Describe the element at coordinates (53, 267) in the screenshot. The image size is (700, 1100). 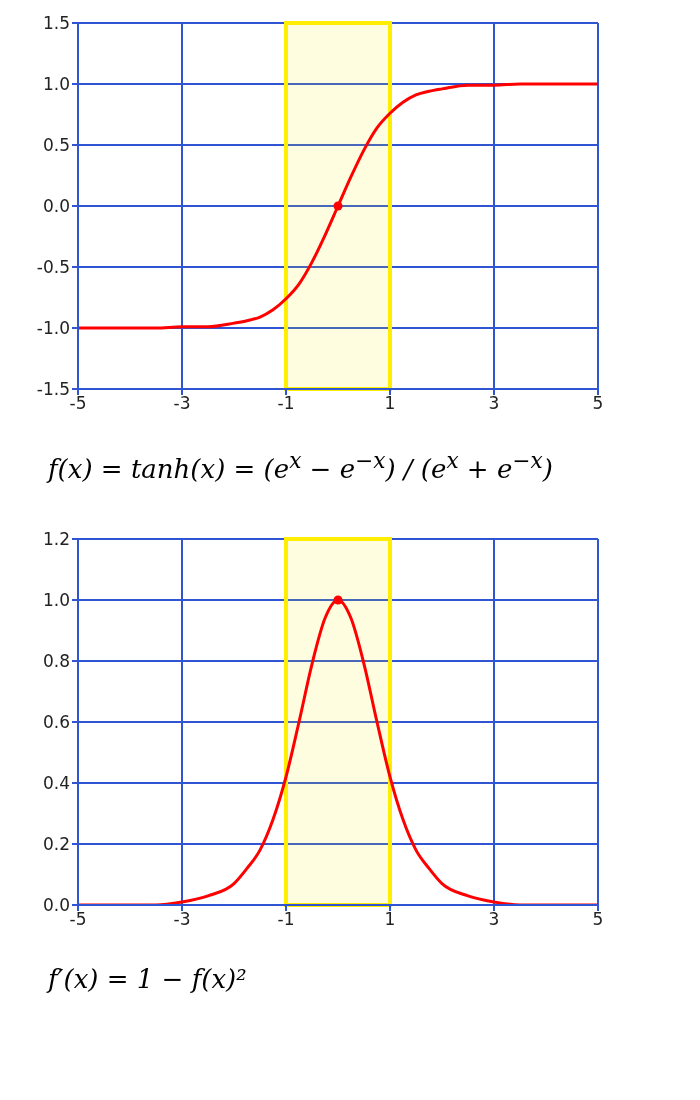
I see `y-tick-label: -0.5` at that location.